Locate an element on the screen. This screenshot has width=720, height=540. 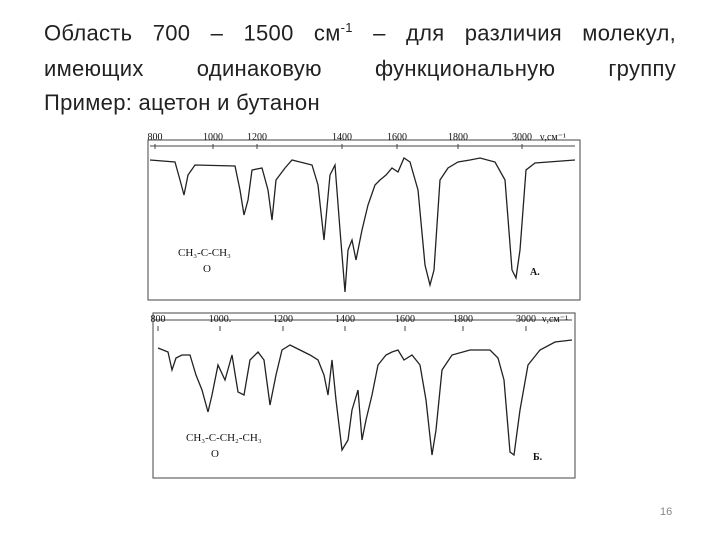
heading-text: – для различия молекул, is located at coordinates (514, 33).